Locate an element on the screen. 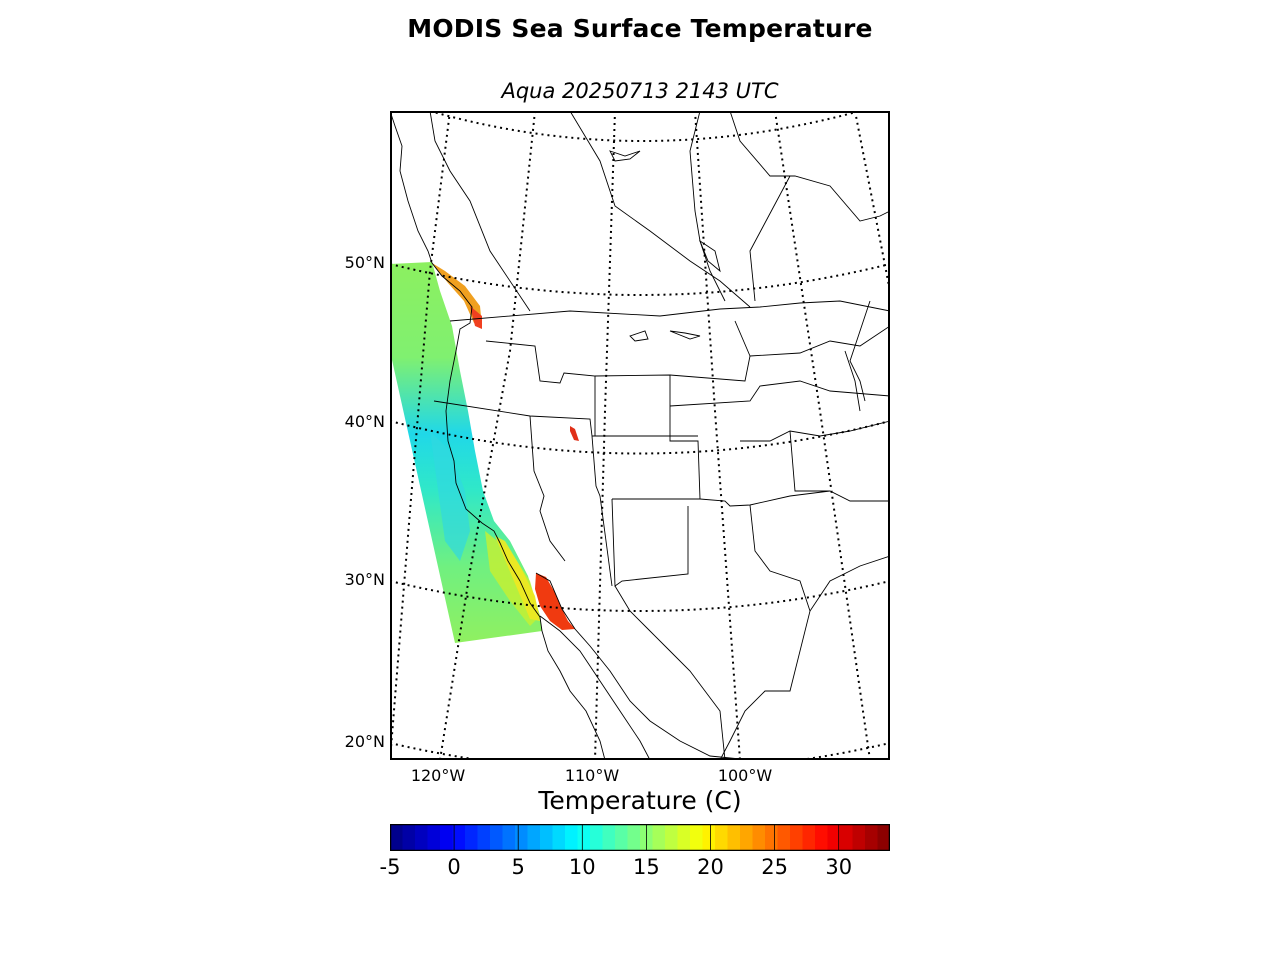 The height and width of the screenshot is (960, 1280). colorbar-title: Temperature (C) is located at coordinates (640, 800).